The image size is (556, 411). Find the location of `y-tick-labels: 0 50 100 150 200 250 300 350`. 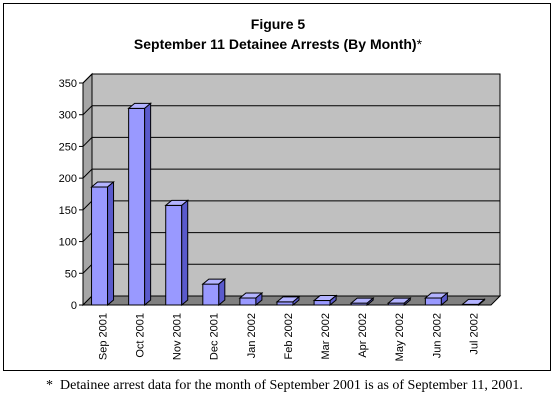

y-tick-labels: 0 50 100 150 200 250 300 350 is located at coordinates (68, 195).